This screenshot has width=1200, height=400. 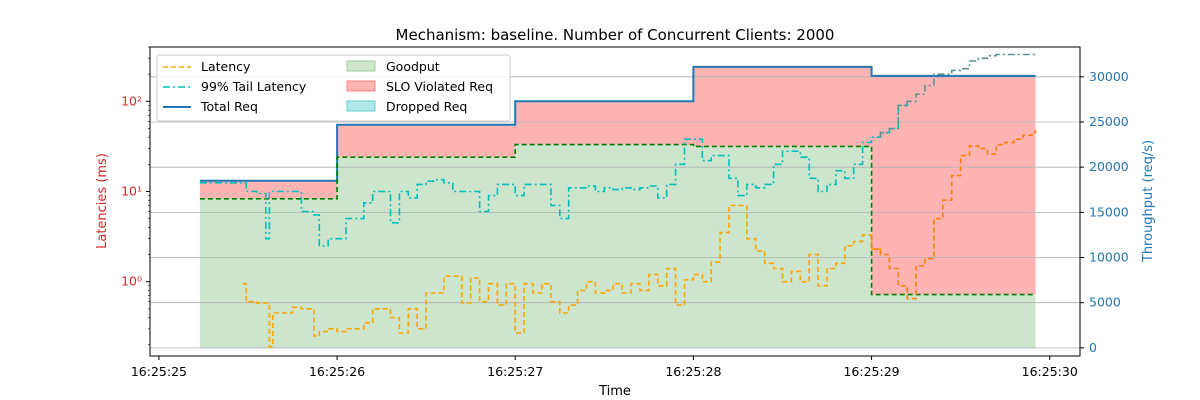 What do you see at coordinates (131, 281) in the screenshot?
I see `left-tick-label-0: 10⁰` at bounding box center [131, 281].